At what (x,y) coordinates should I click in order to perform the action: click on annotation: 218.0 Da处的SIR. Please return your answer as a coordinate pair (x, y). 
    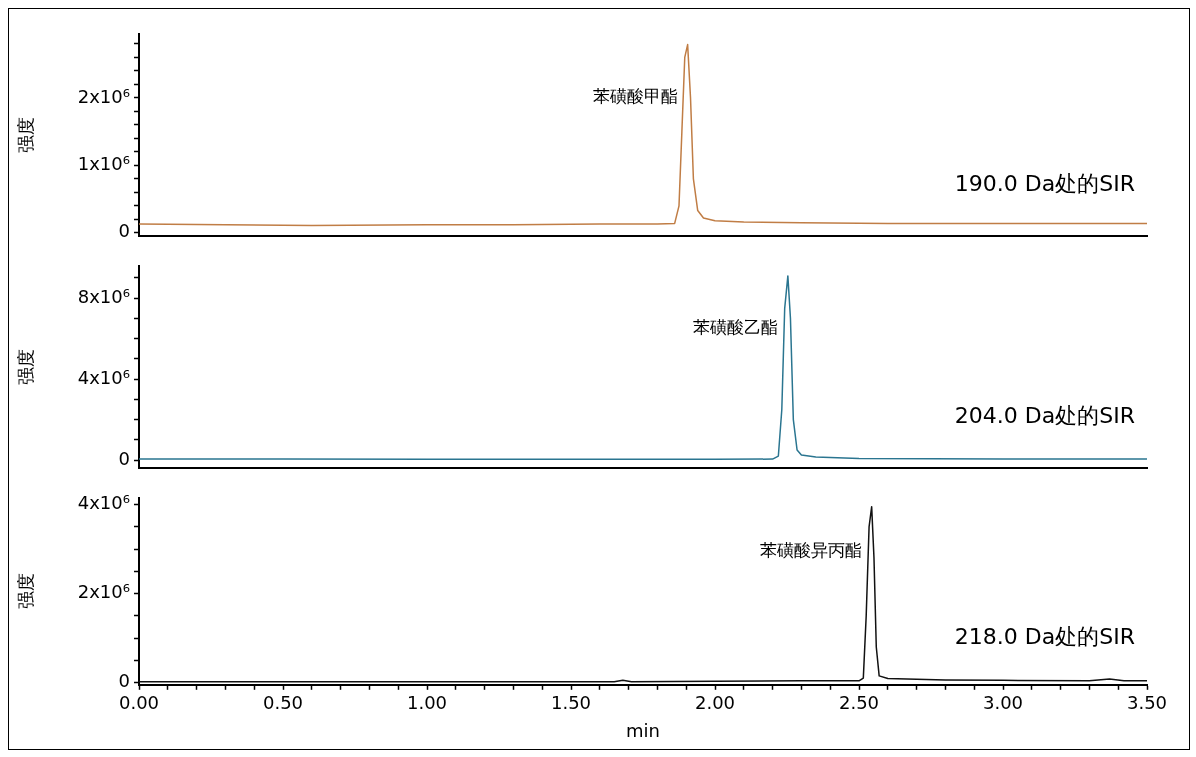
    Looking at the image, I should click on (1044, 636).